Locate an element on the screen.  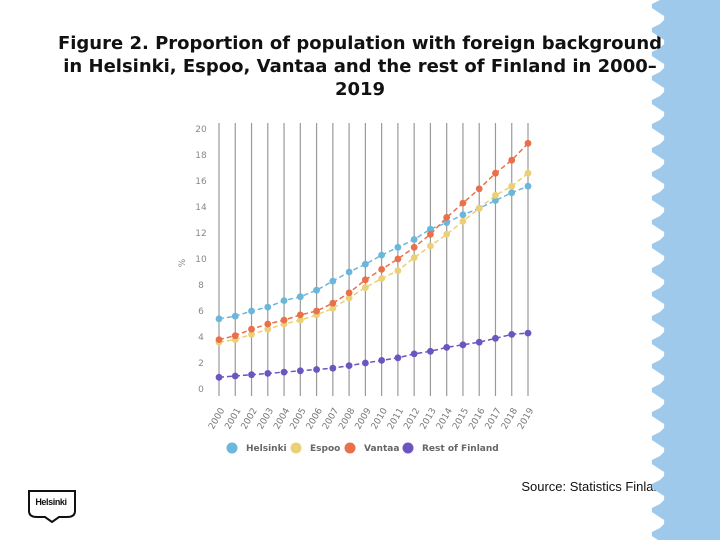
y-tick-label: 4 is located at coordinates (201, 338).